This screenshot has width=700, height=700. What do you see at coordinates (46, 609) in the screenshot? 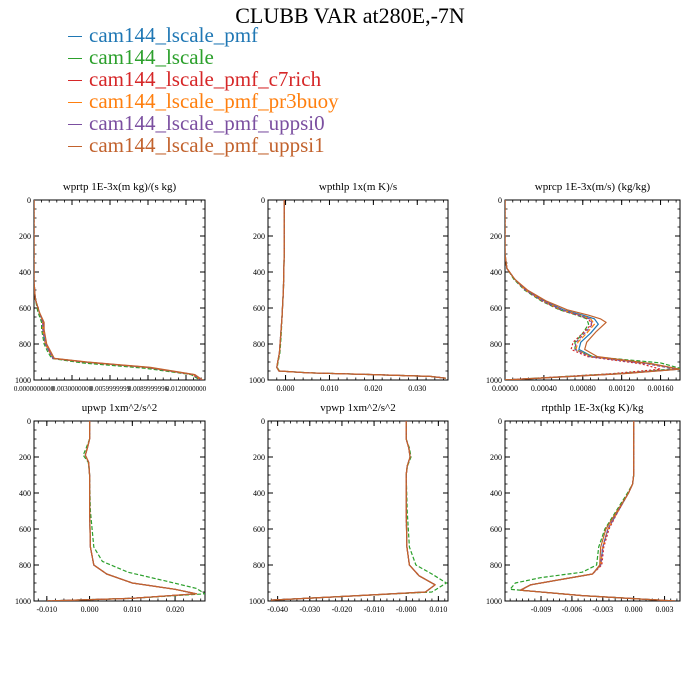
I see `x-tick-label: -0.010` at bounding box center [46, 609].